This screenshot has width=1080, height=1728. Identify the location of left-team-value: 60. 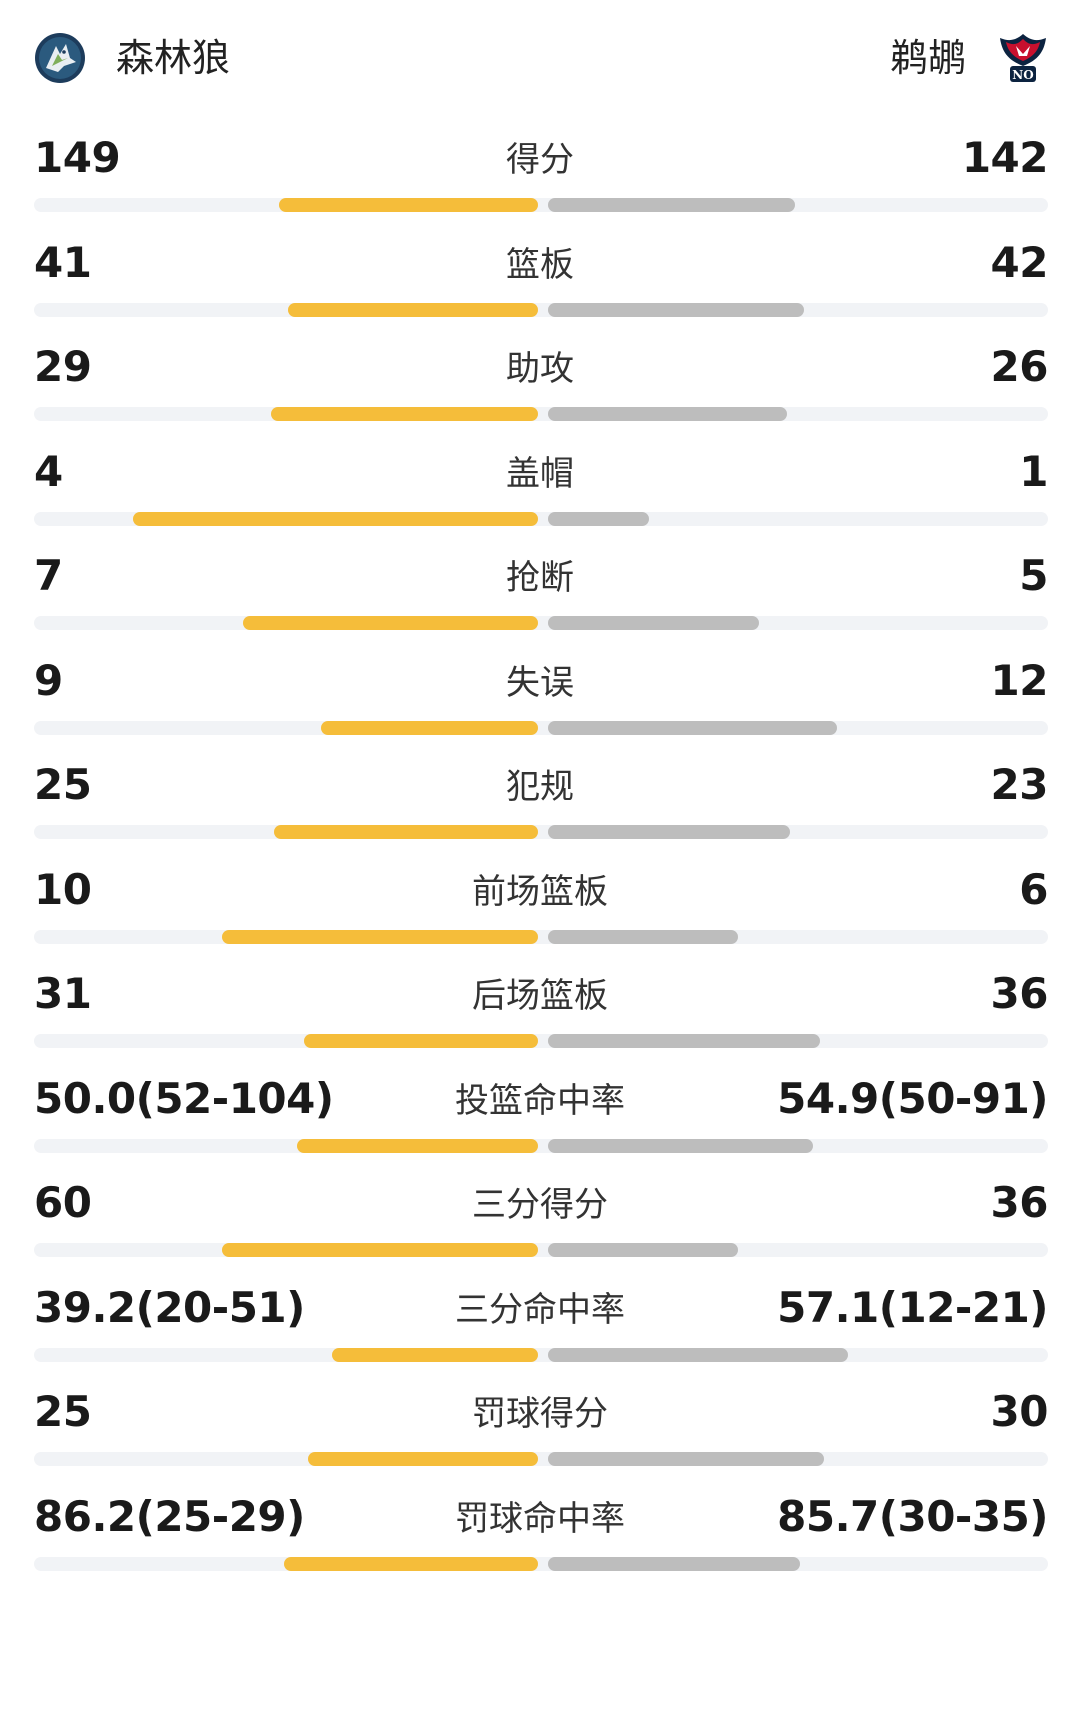
(63, 1202).